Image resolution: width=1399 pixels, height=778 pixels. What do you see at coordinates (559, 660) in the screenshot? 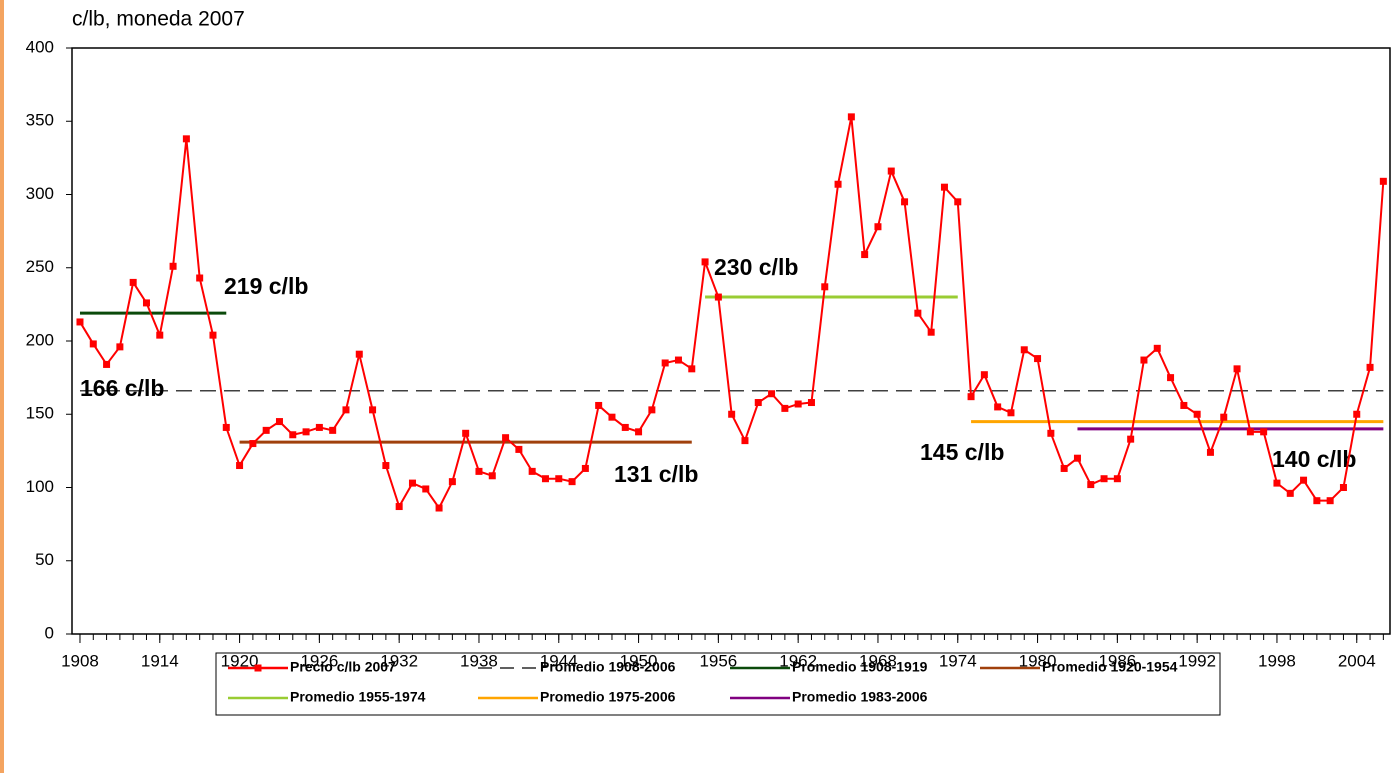
I see `x-tick-label: 1944` at bounding box center [559, 660].